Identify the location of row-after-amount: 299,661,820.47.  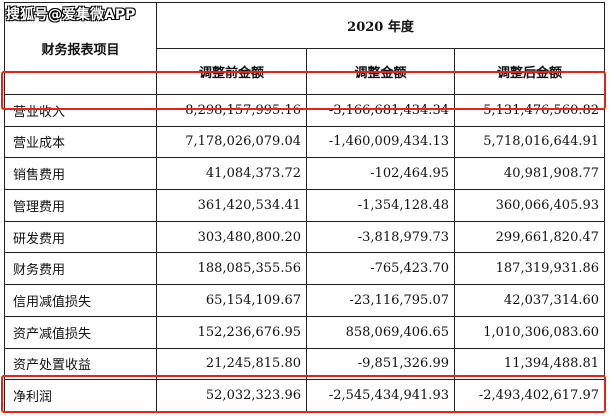
(529, 237).